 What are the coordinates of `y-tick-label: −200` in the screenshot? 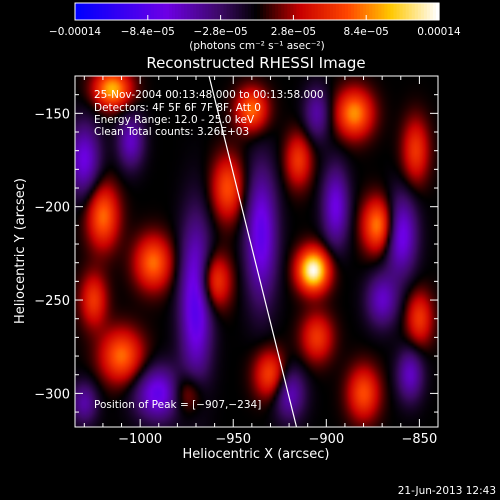 It's located at (52, 208).